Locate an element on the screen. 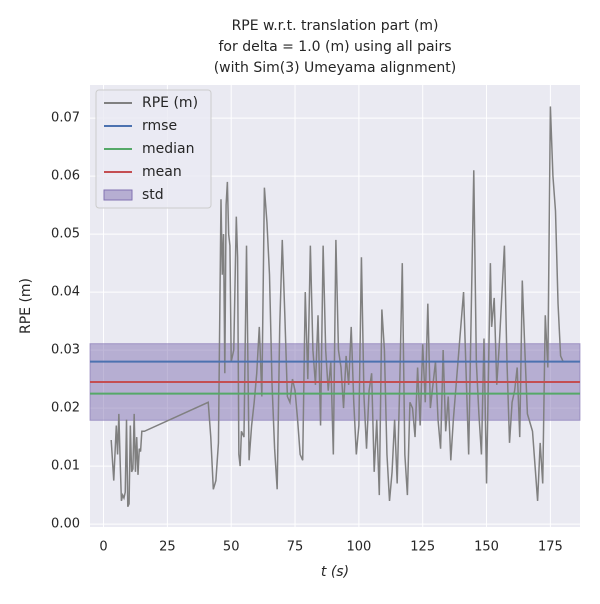  chart-title: (with Sim(3) Umeyama alignment) is located at coordinates (335, 68).